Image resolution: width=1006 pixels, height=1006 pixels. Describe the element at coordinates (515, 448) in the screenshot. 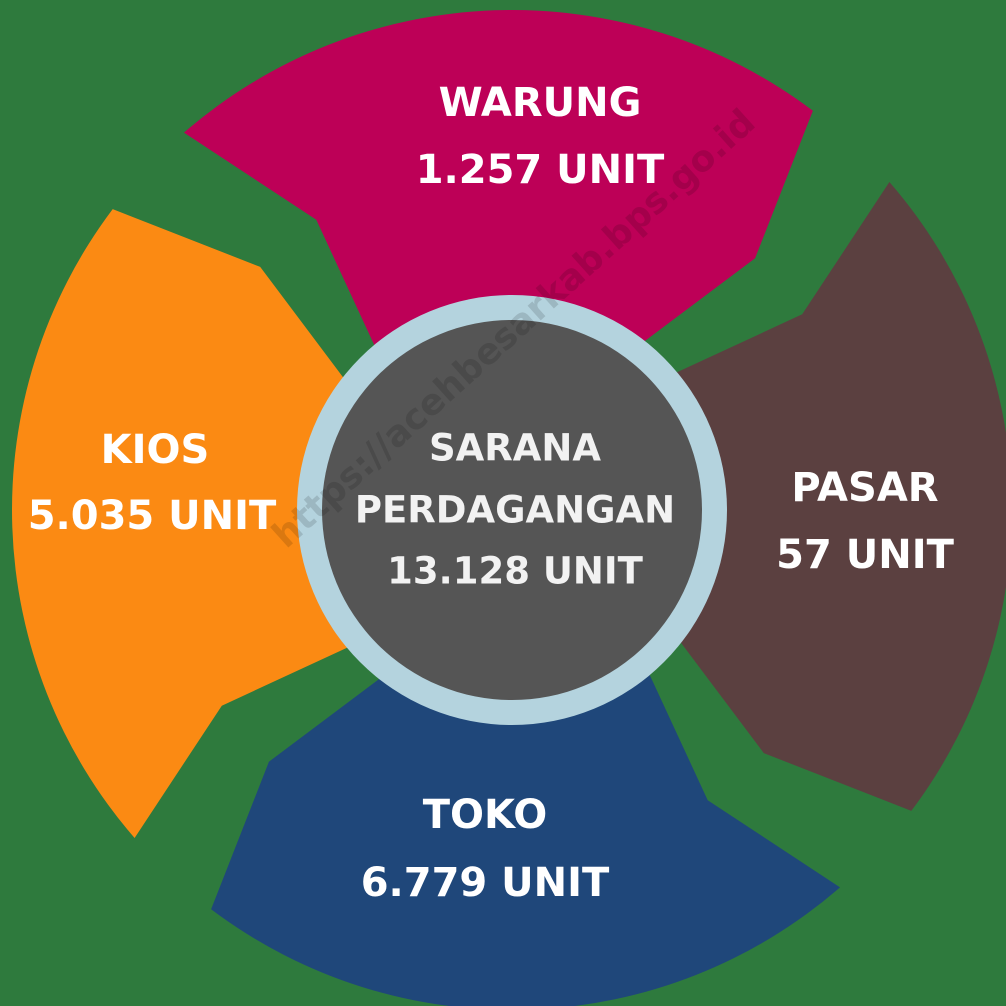

I see `center-line: SARANA` at that location.